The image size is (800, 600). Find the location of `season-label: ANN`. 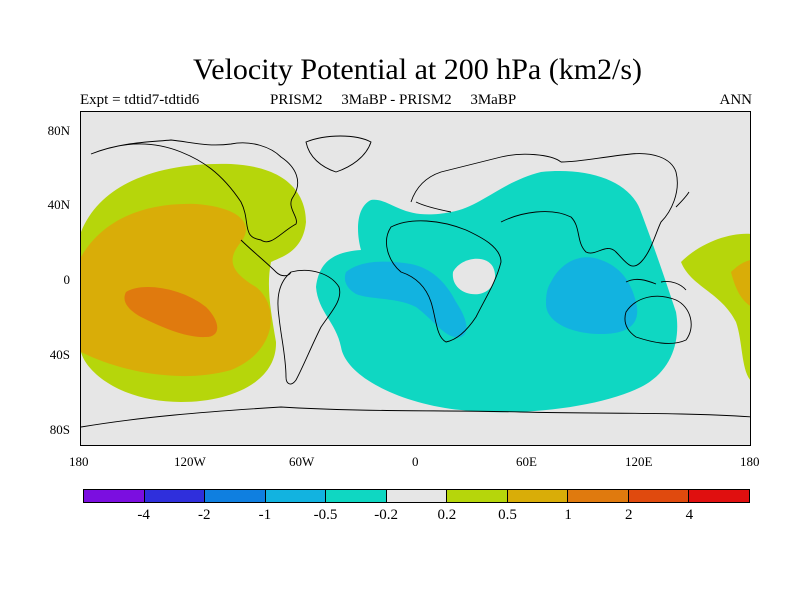

season-label: ANN is located at coordinates (736, 100).